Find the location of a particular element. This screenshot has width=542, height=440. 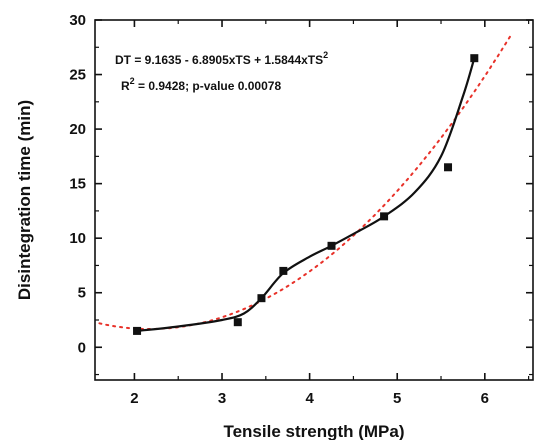

r-squared-annotation: R2 = 0.9428; p-value 0.00078 is located at coordinates (201, 84).